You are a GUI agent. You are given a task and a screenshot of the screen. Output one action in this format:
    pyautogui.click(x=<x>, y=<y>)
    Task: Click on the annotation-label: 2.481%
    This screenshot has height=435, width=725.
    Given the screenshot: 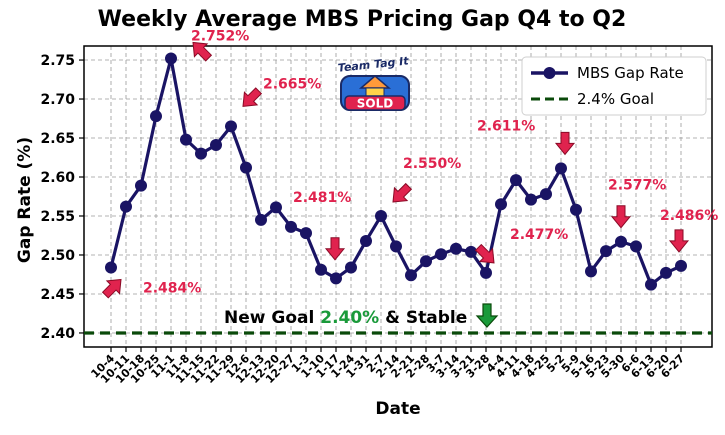 What is the action you would take?
    pyautogui.click(x=322, y=198)
    